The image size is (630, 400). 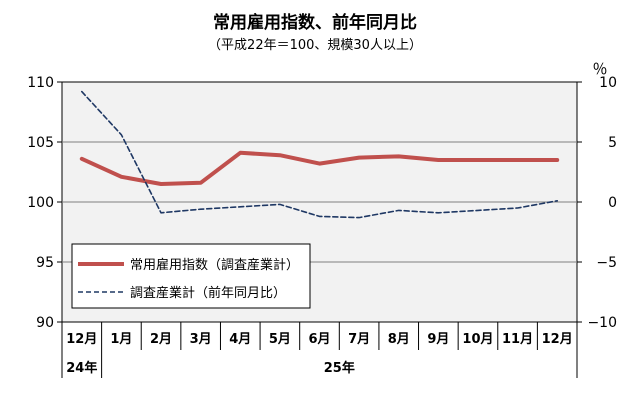 What do you see at coordinates (477, 339) in the screenshot?
I see `category-label: 10月` at bounding box center [477, 339].